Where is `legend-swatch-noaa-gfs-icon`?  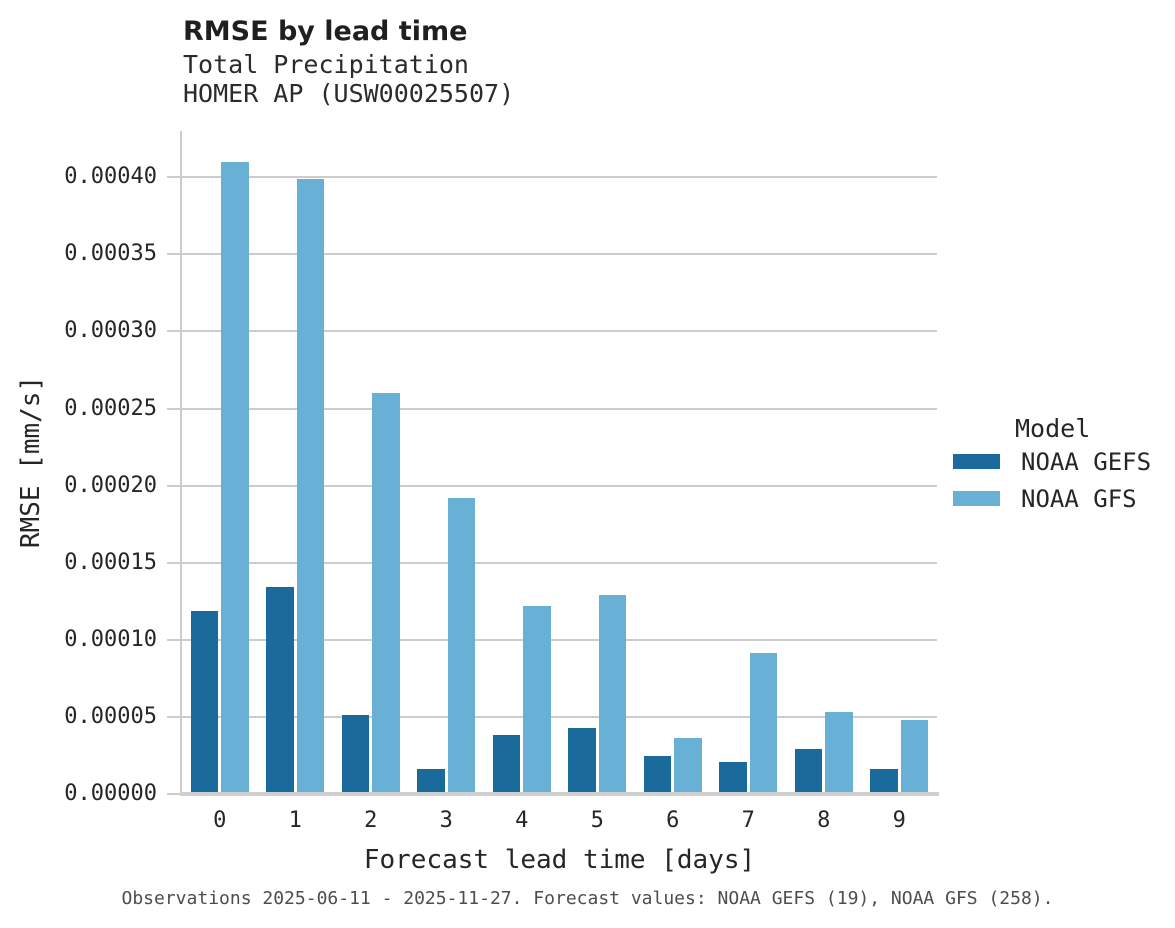
legend-swatch-noaa-gfs-icon is located at coordinates (976, 498).